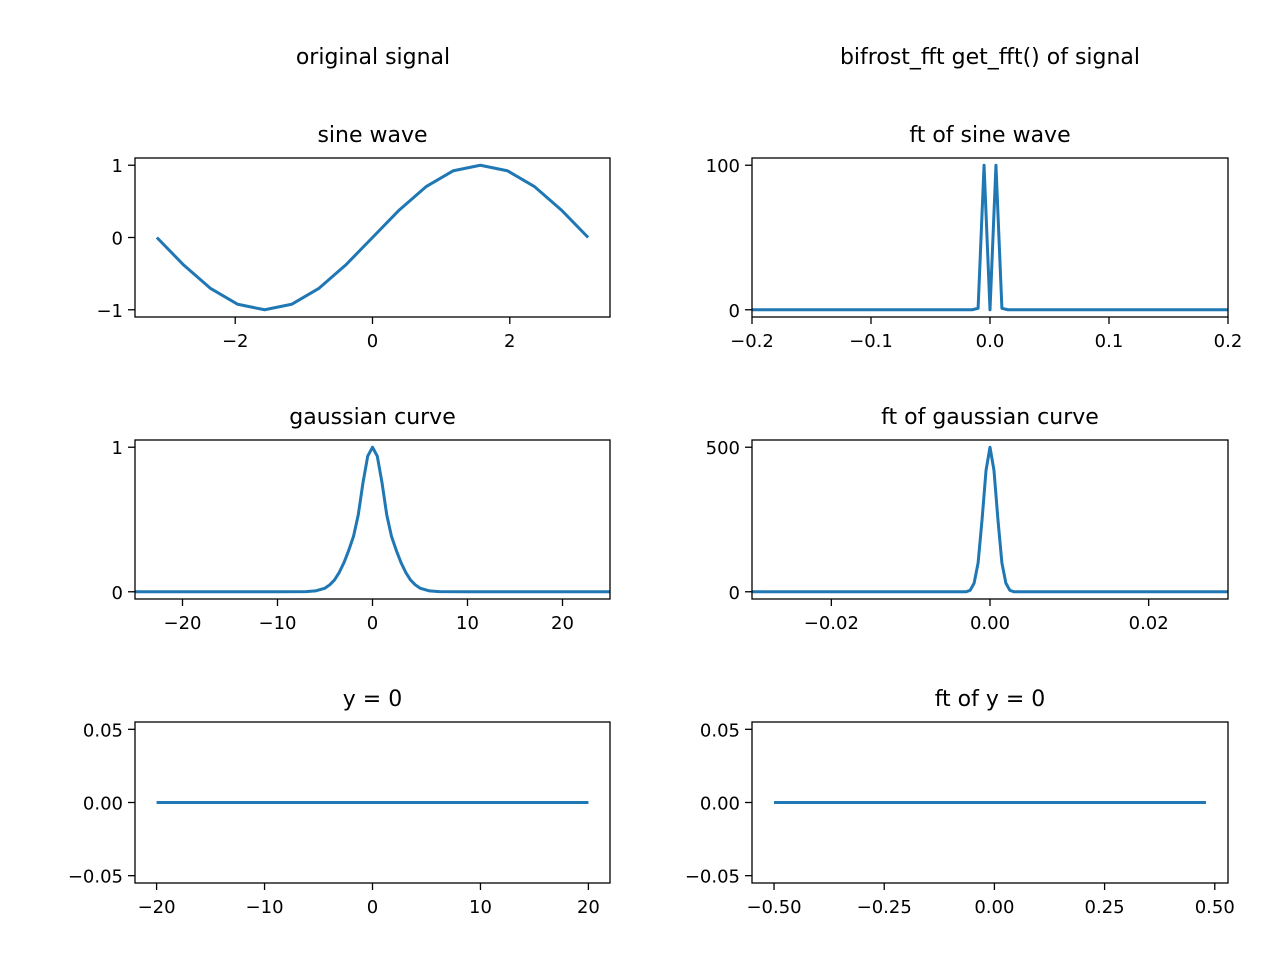 This screenshot has width=1280, height=960. What do you see at coordinates (372, 135) in the screenshot?
I see `subplot-title: sine wave` at bounding box center [372, 135].